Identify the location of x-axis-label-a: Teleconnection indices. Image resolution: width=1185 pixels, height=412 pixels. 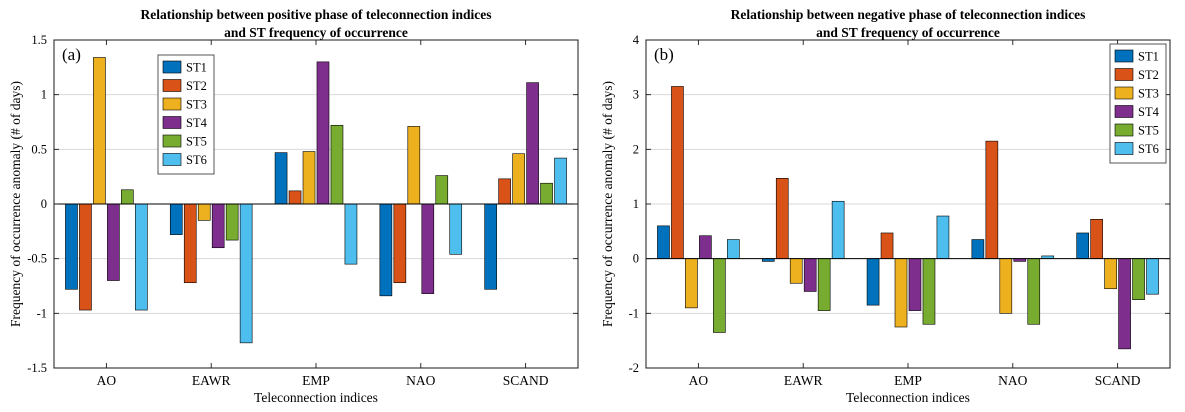
(316, 397).